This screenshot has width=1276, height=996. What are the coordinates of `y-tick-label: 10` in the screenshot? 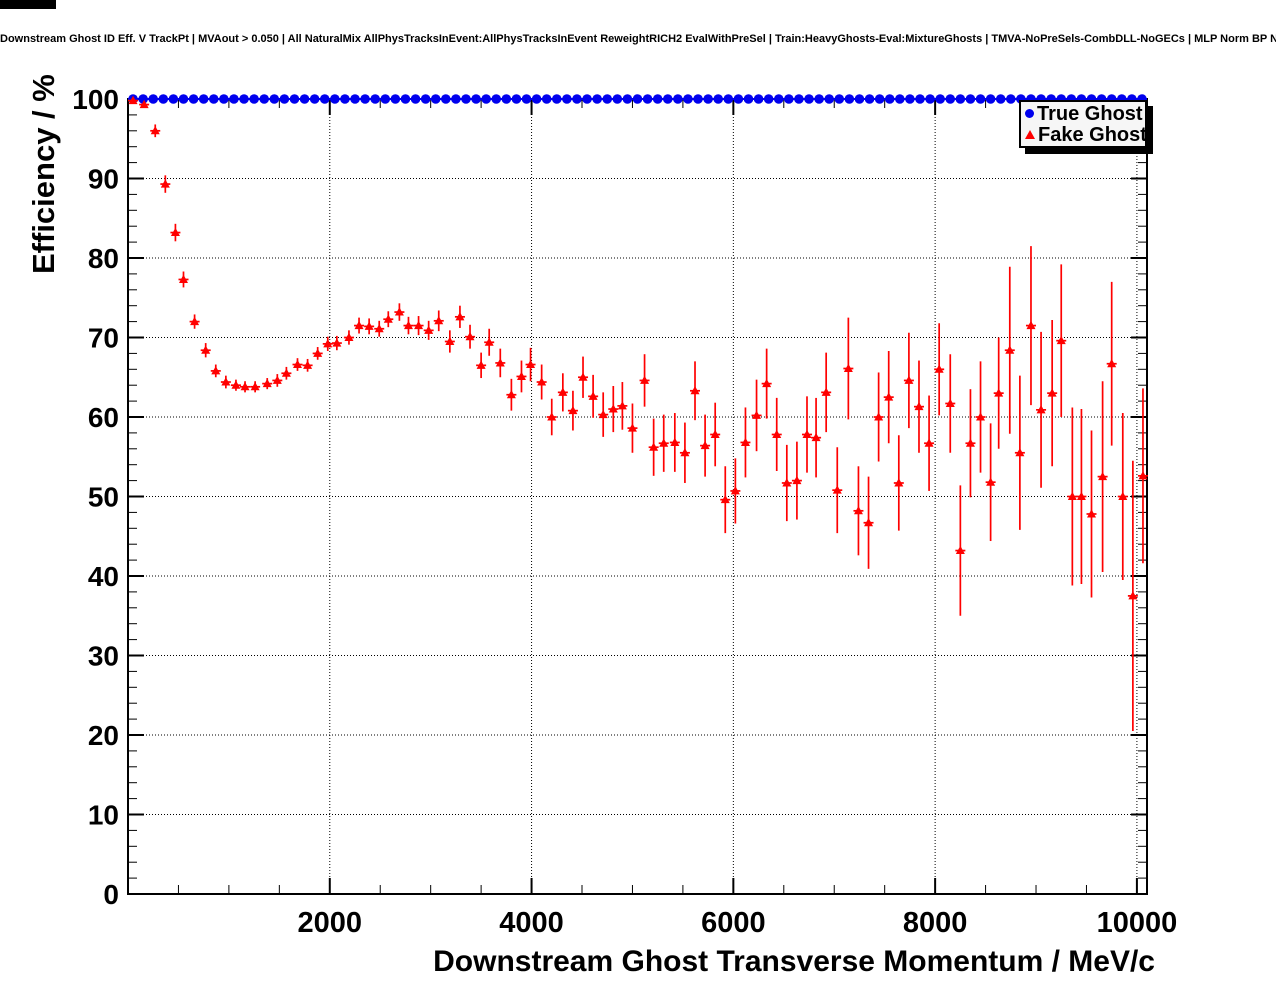 It's located at (103, 815).